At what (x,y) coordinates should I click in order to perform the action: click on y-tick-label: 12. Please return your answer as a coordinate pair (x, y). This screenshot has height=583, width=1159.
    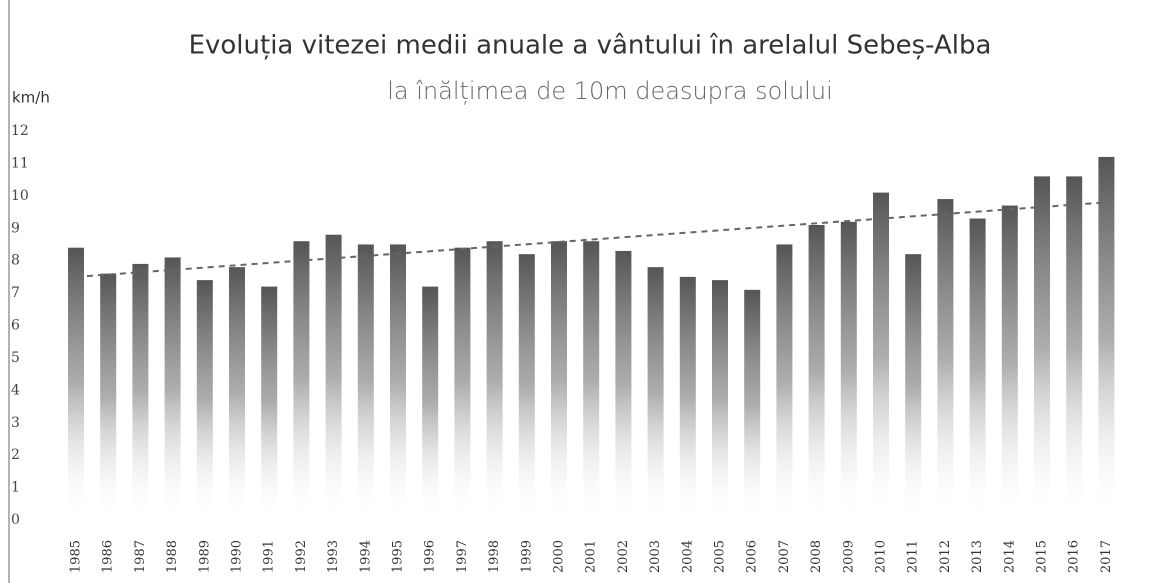
    Looking at the image, I should click on (20, 131).